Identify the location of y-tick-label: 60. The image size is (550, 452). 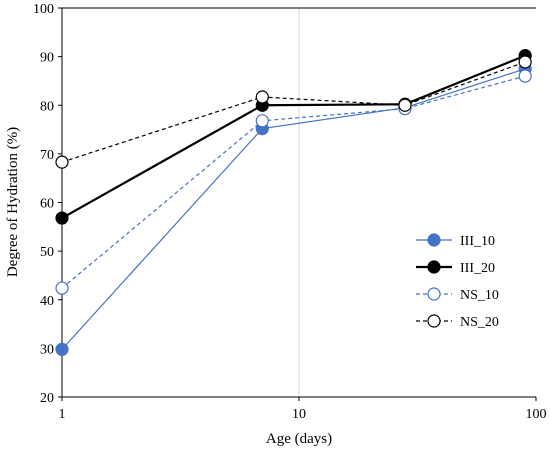
(47, 204).